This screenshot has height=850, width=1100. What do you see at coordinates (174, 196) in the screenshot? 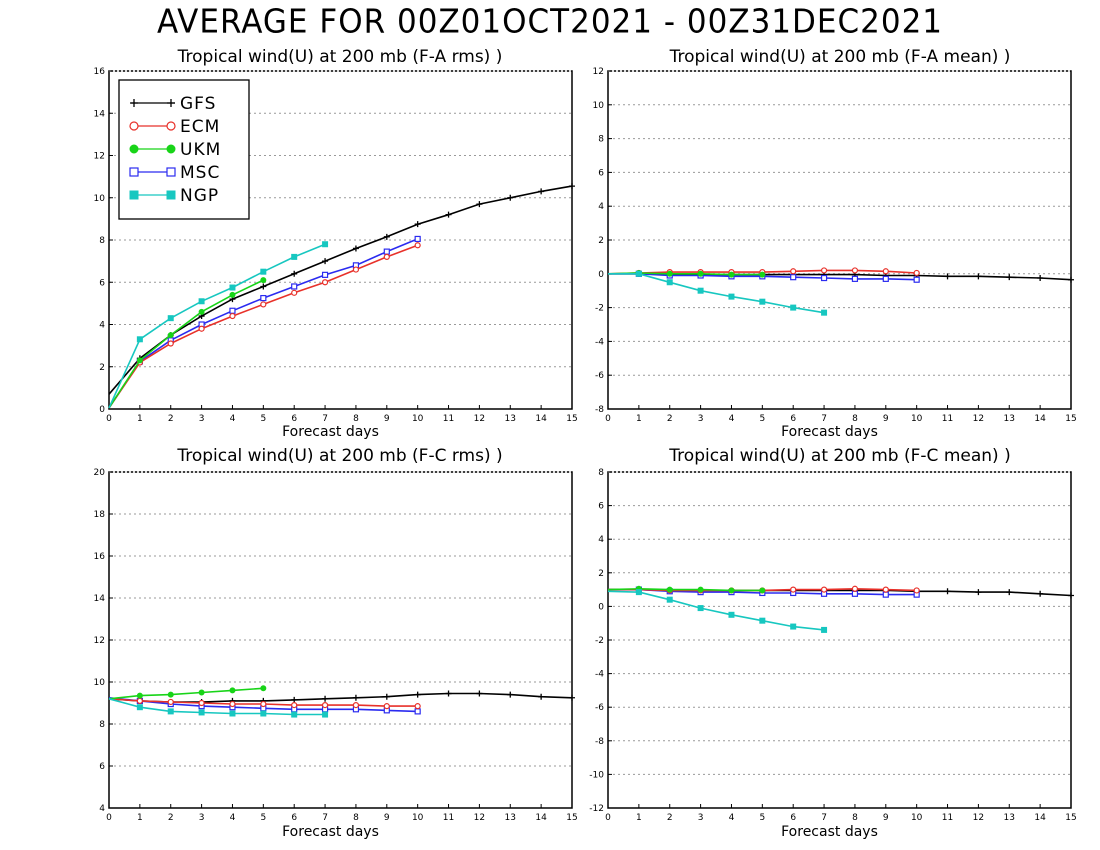
I see `legend-item-ngp: NGP` at bounding box center [174, 196].